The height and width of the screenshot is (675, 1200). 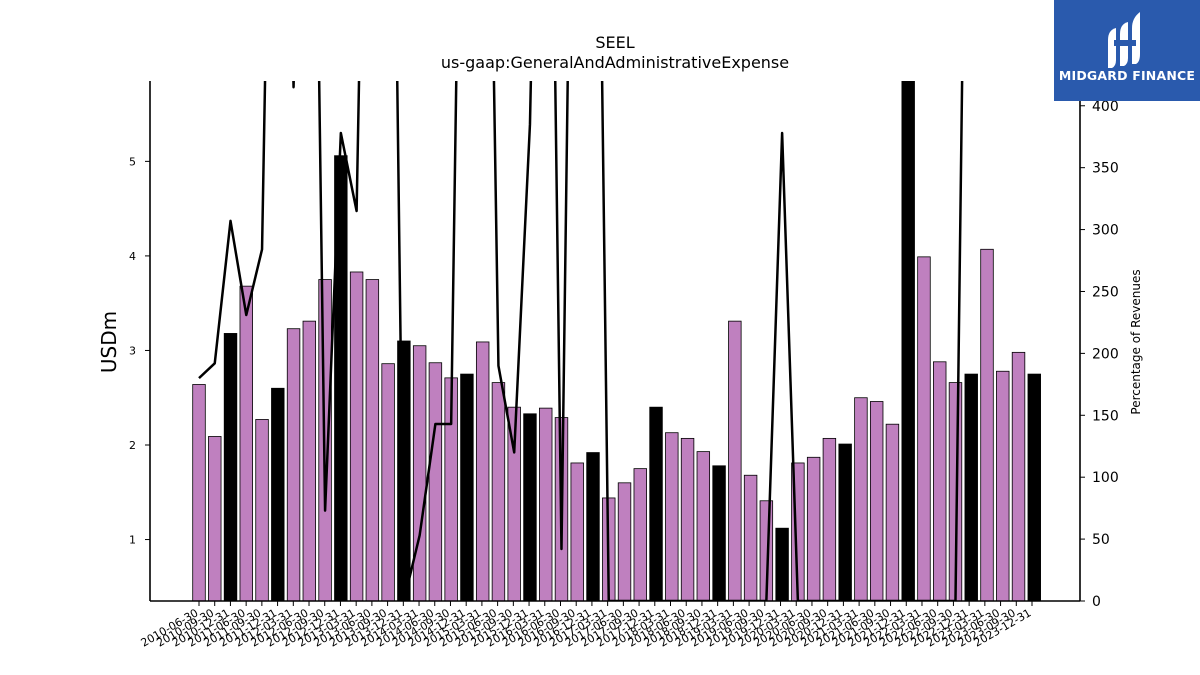 I want to click on y-tick-label: 3, so click(x=132, y=350).